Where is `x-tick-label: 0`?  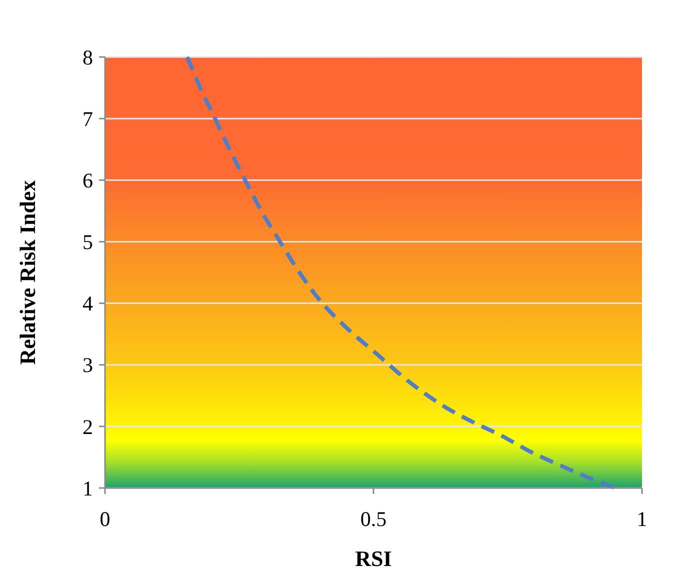 x-tick-label: 0 is located at coordinates (105, 519).